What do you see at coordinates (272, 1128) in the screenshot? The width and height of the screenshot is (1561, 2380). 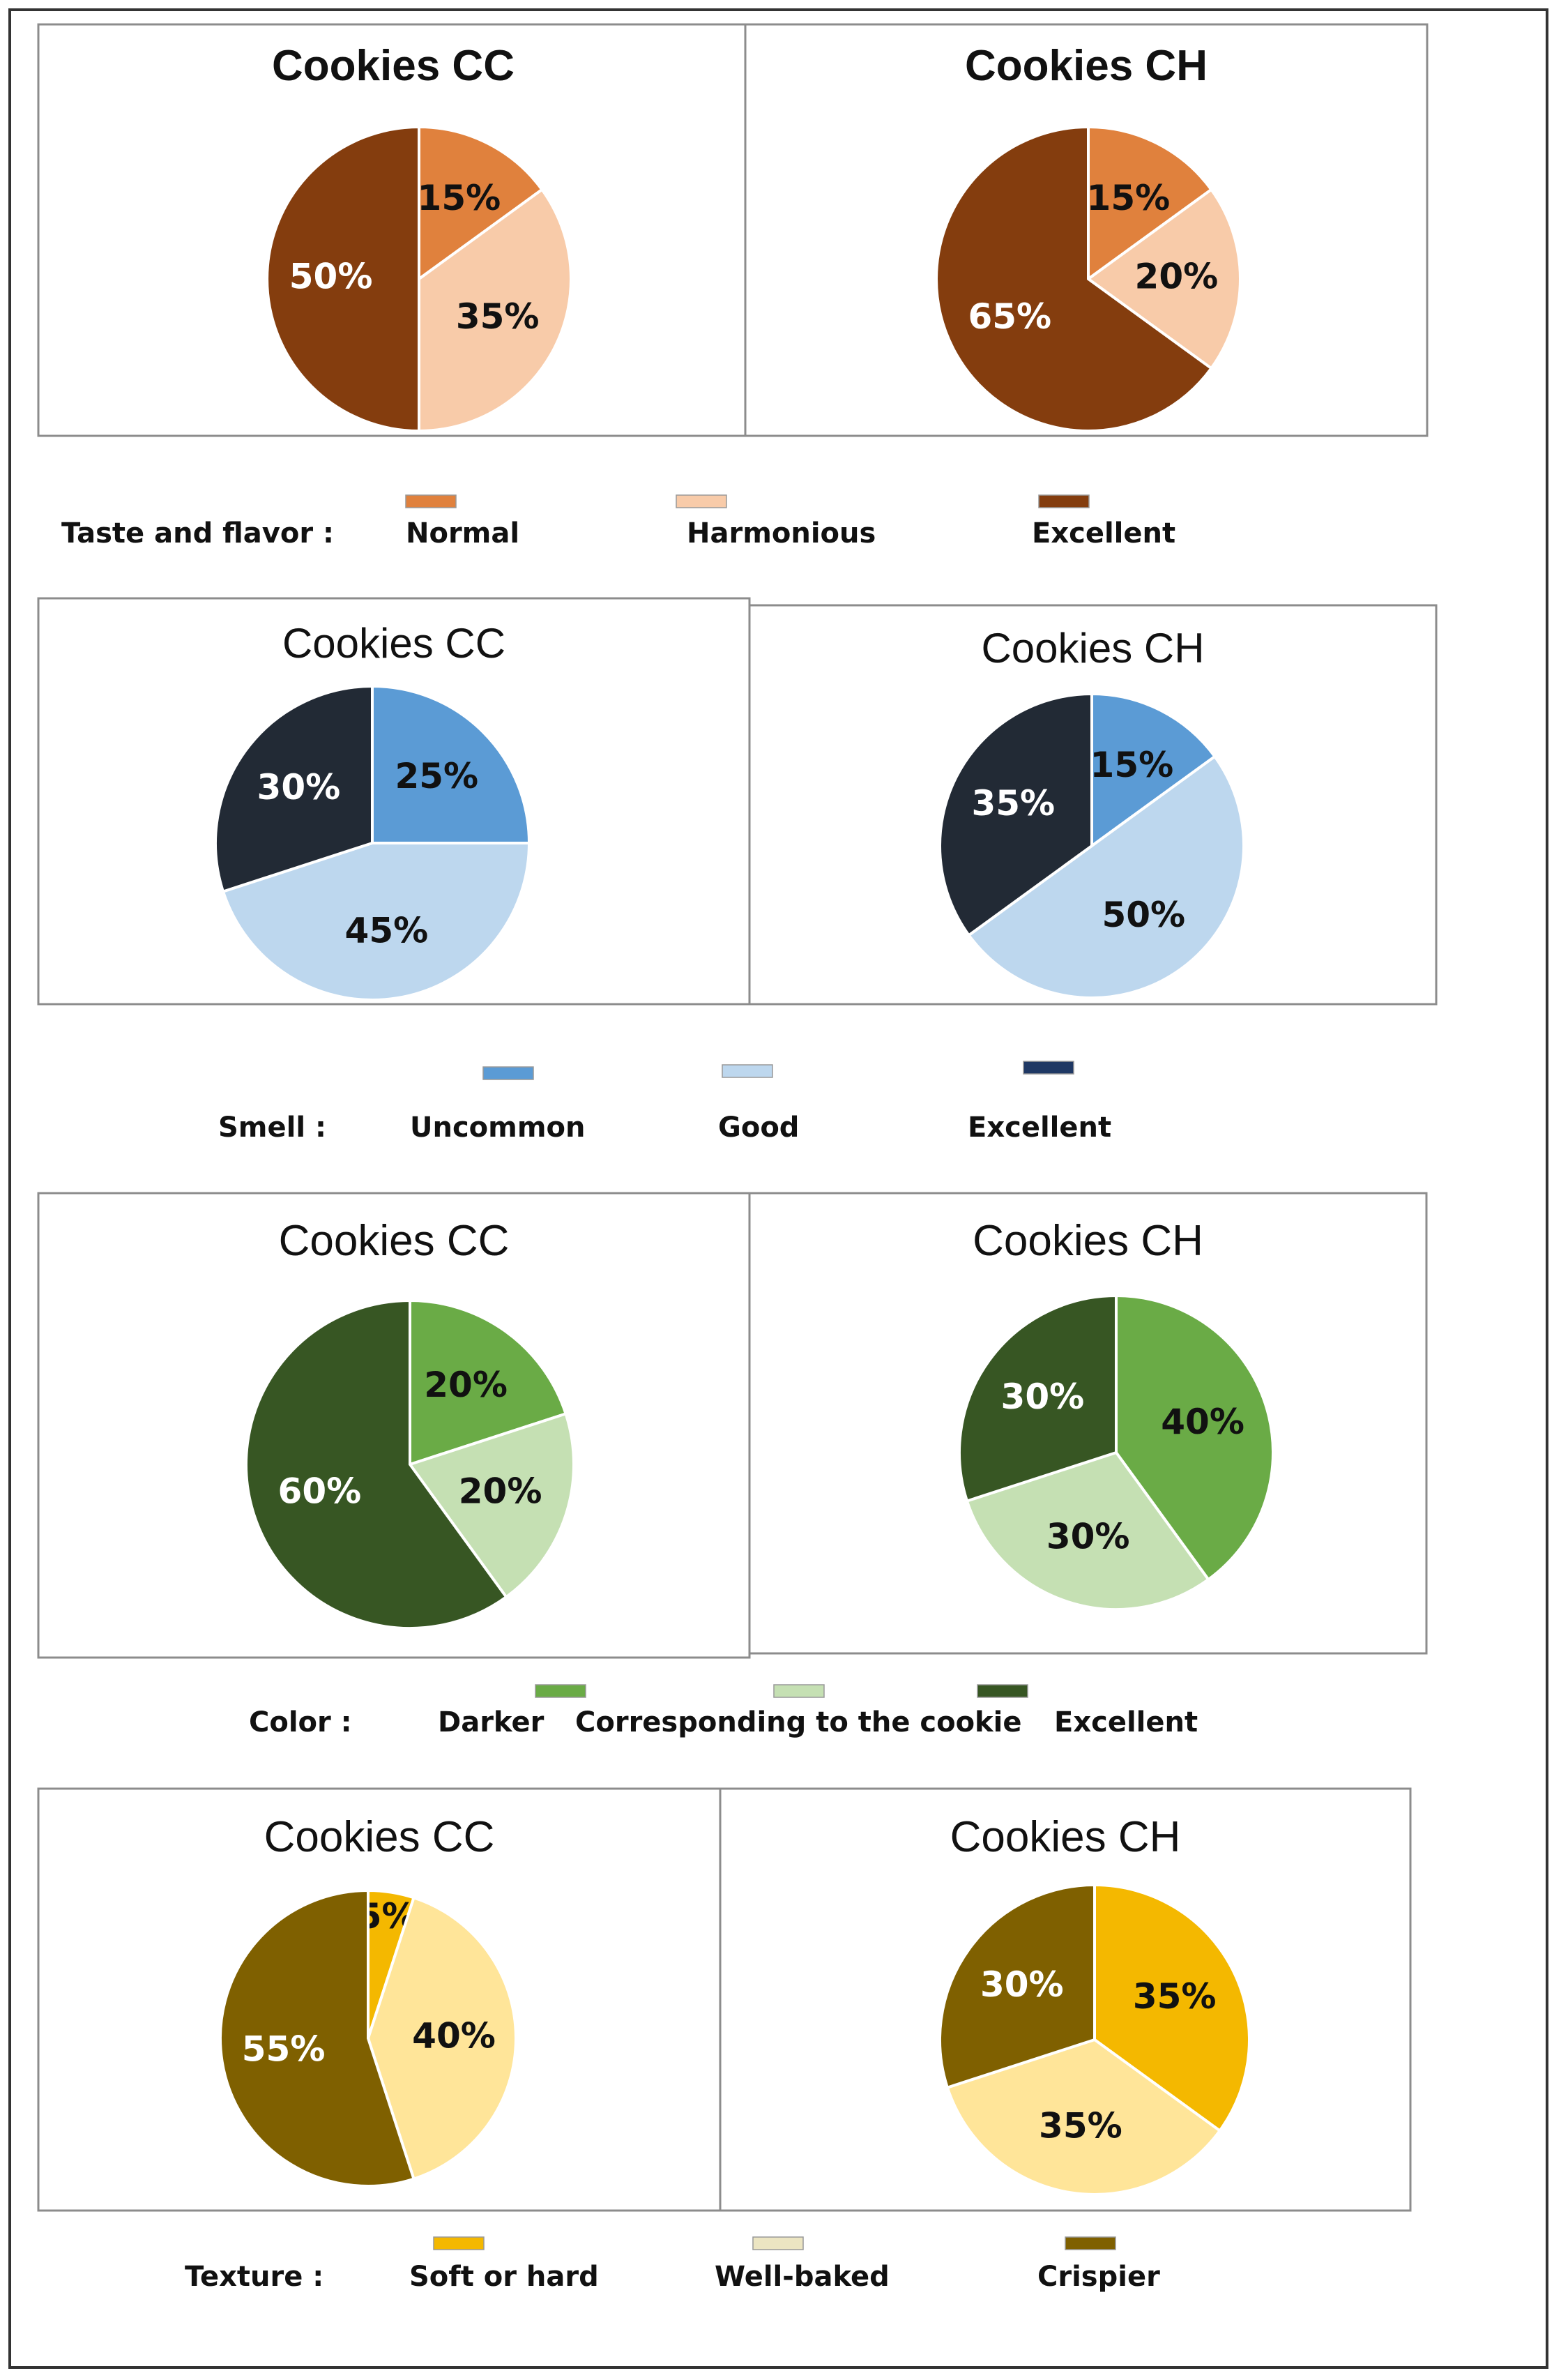 I see `legend-group-label: Smell :` at bounding box center [272, 1128].